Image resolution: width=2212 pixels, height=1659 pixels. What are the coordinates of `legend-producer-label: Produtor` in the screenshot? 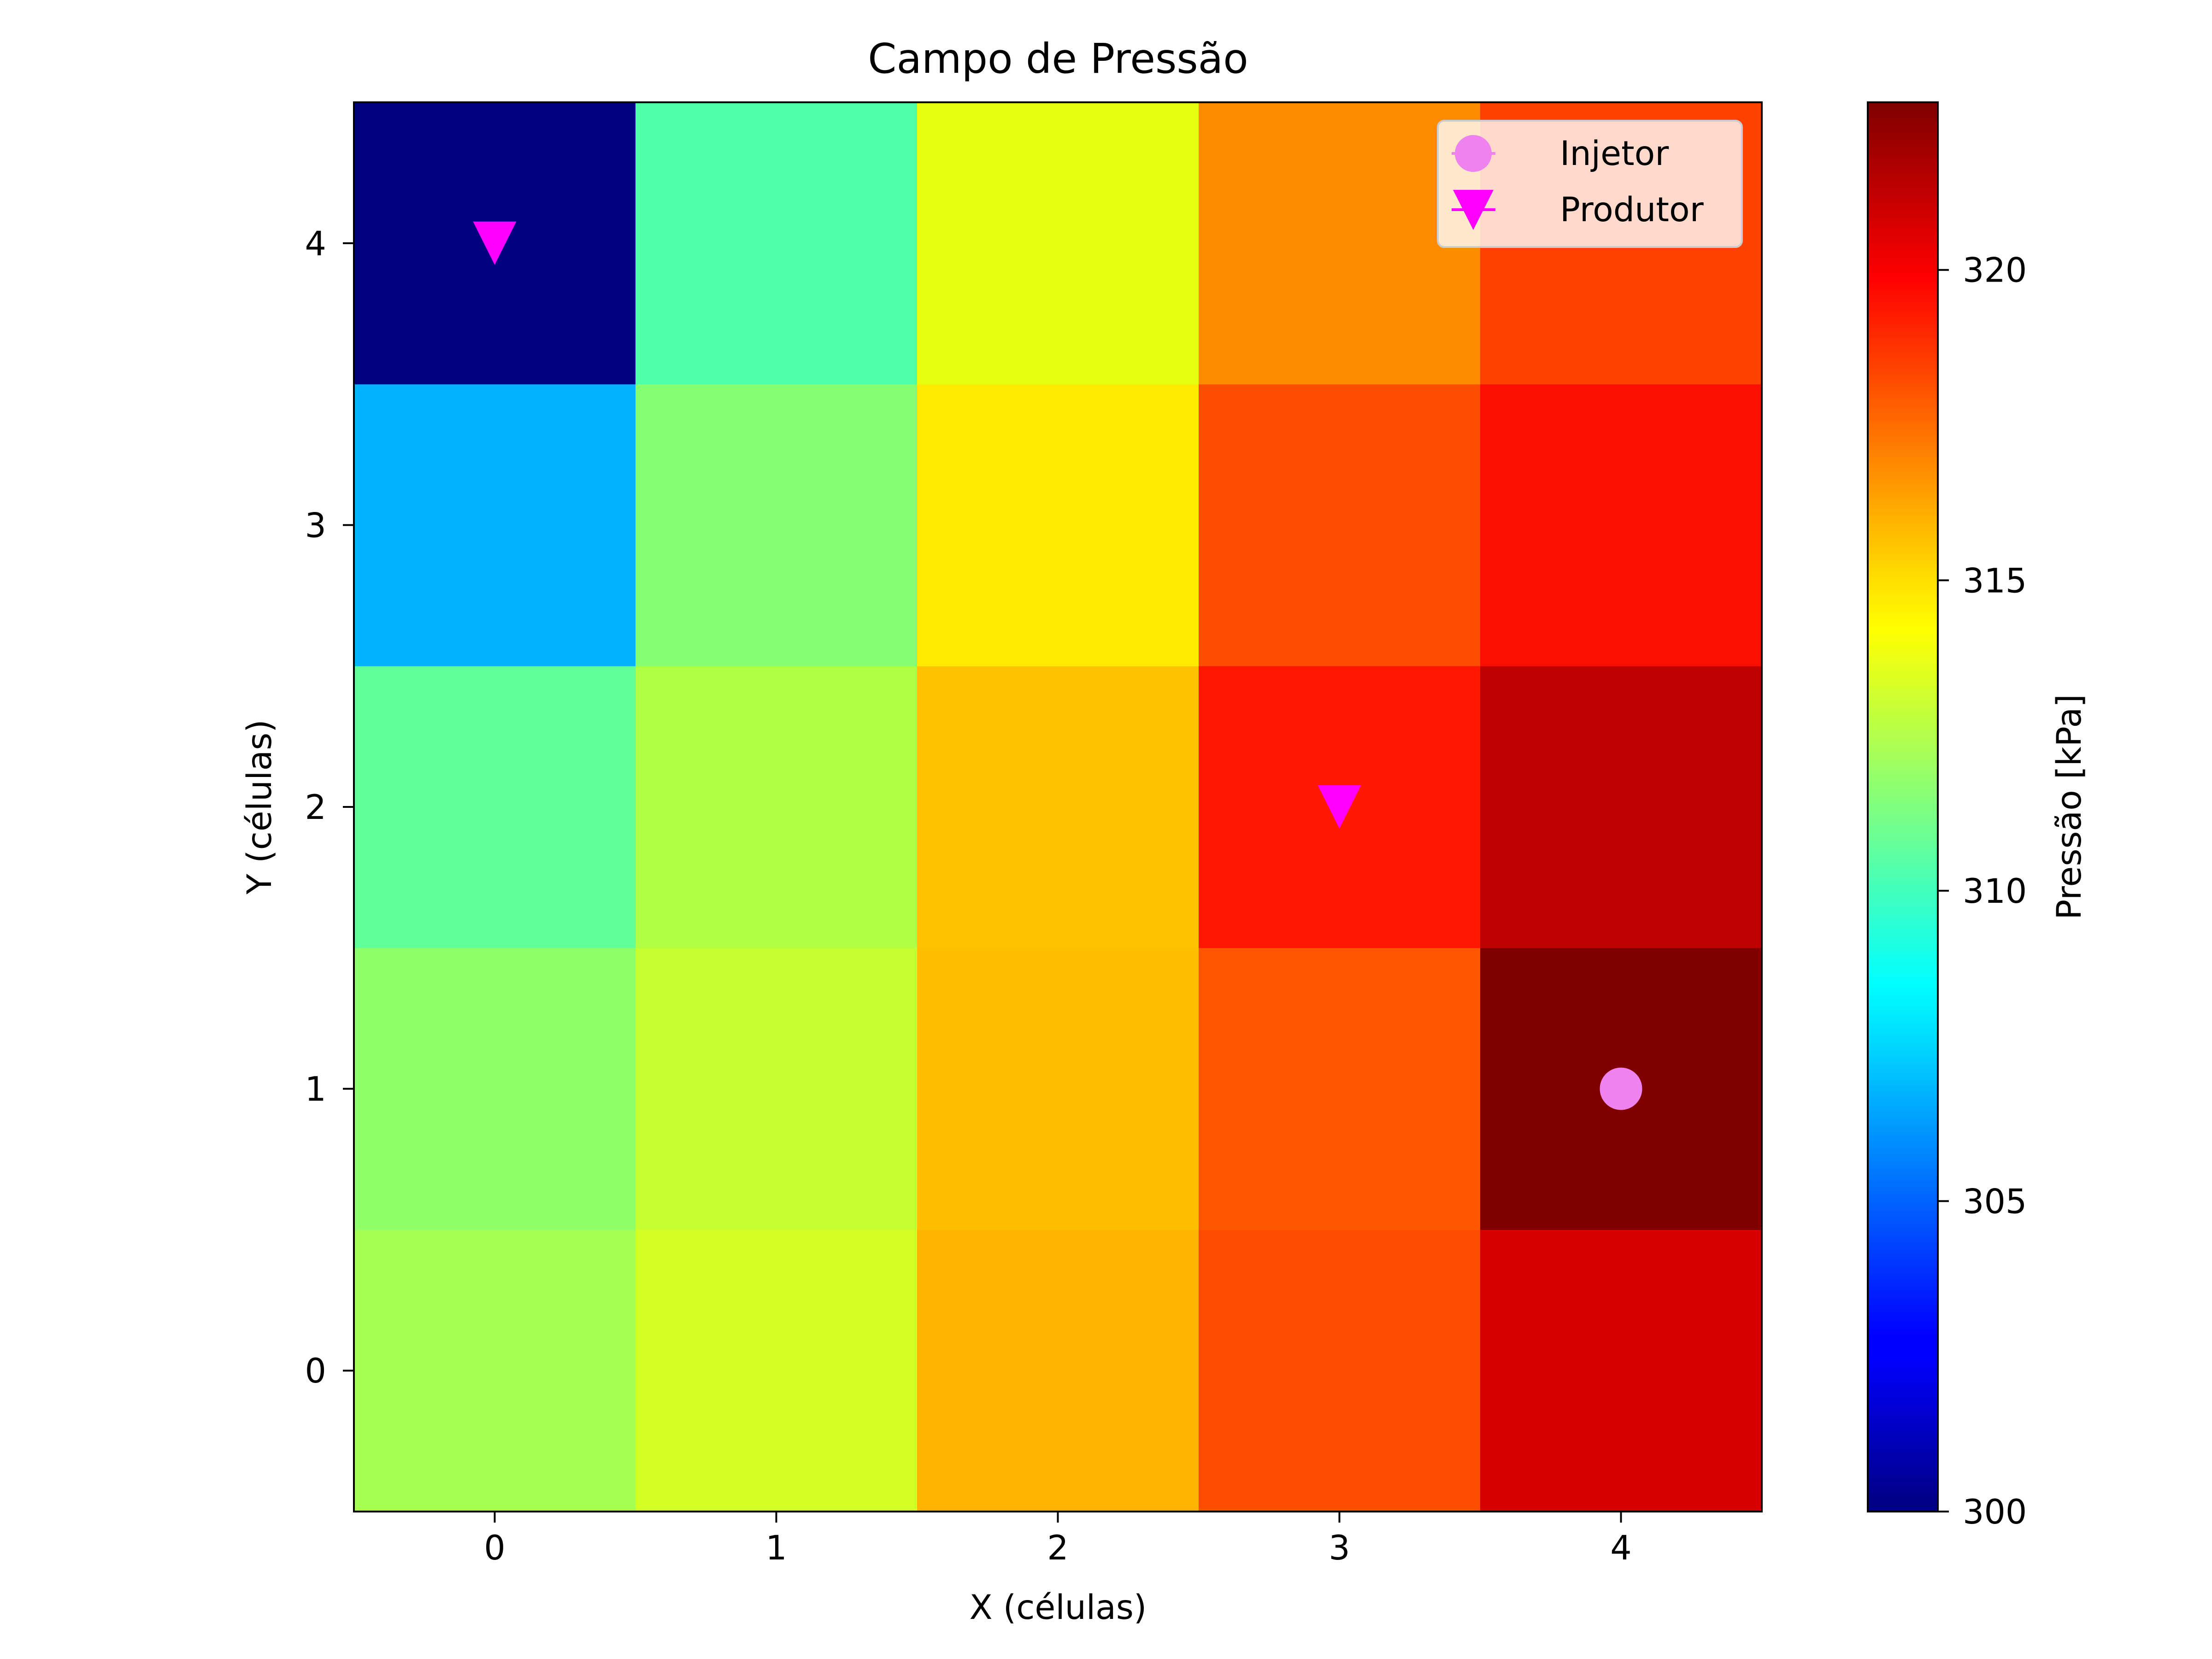 It's located at (1632, 209).